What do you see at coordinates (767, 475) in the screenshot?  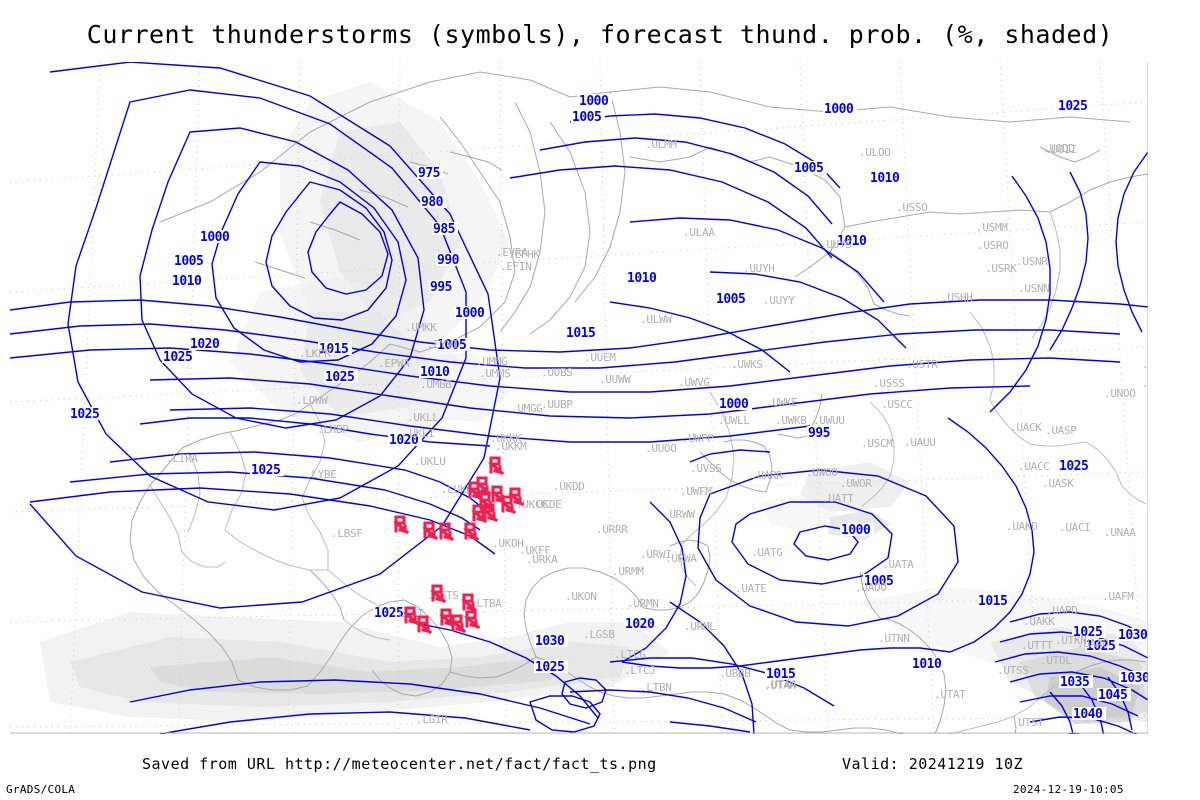 I see `station-identifier: .UARR` at bounding box center [767, 475].